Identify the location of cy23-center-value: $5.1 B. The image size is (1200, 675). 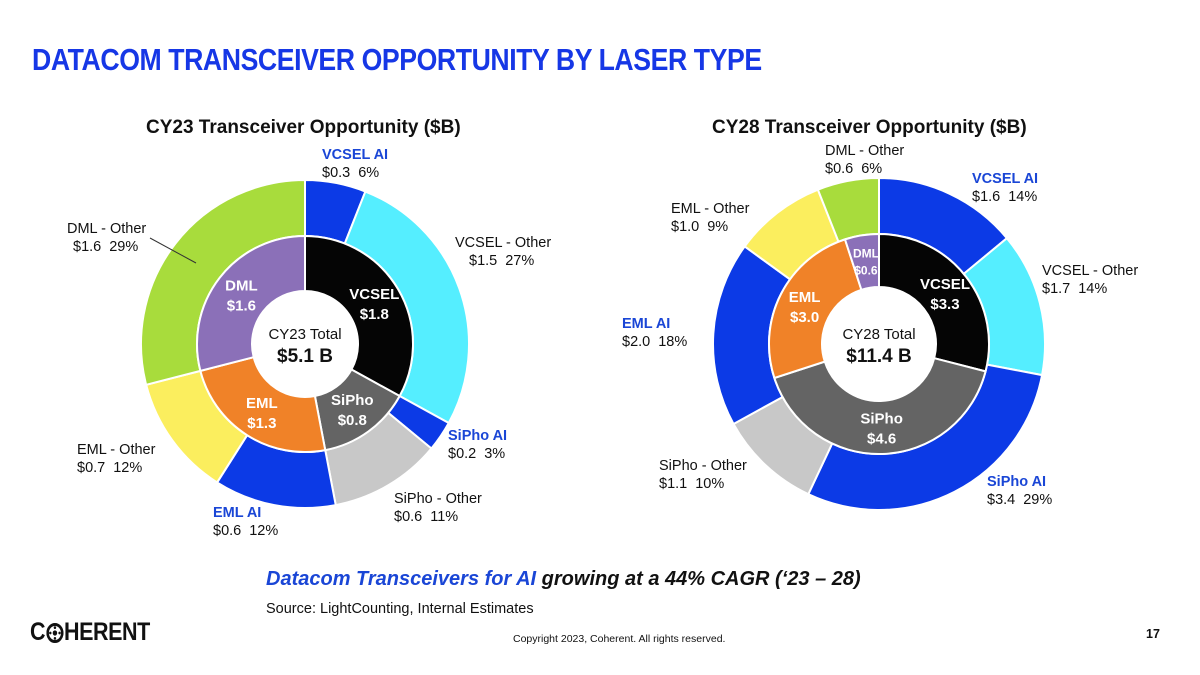
(305, 356).